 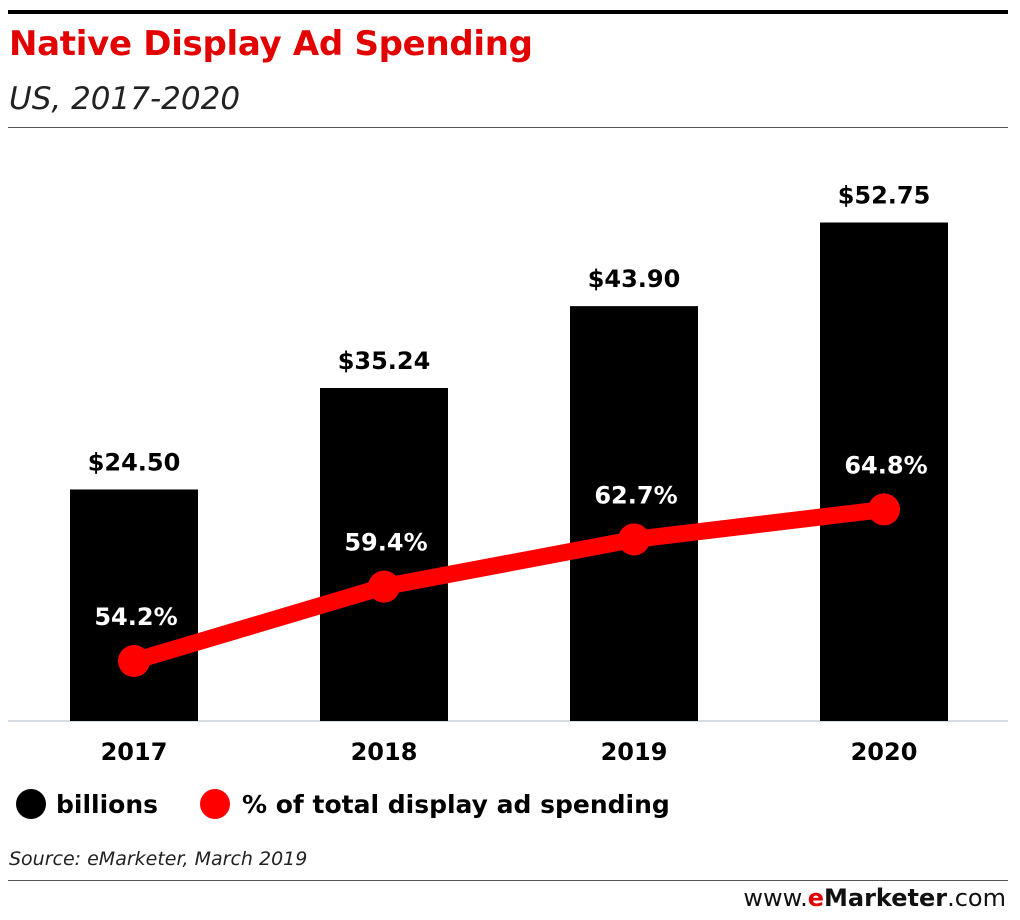 What do you see at coordinates (874, 898) in the screenshot?
I see `brand-logo: www.eMarketer.com` at bounding box center [874, 898].